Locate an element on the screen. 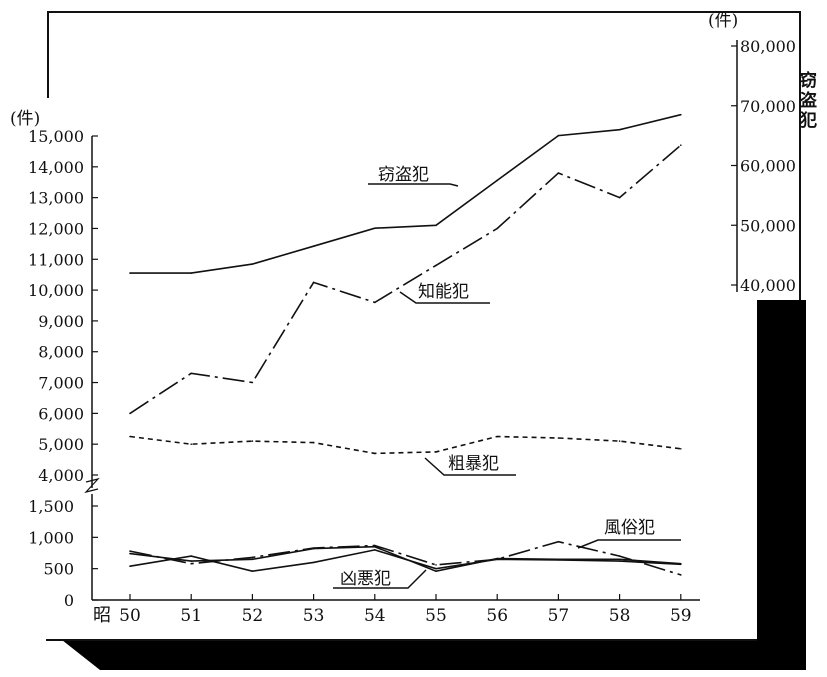  right-tick-label: 70,000 is located at coordinates (768, 106).